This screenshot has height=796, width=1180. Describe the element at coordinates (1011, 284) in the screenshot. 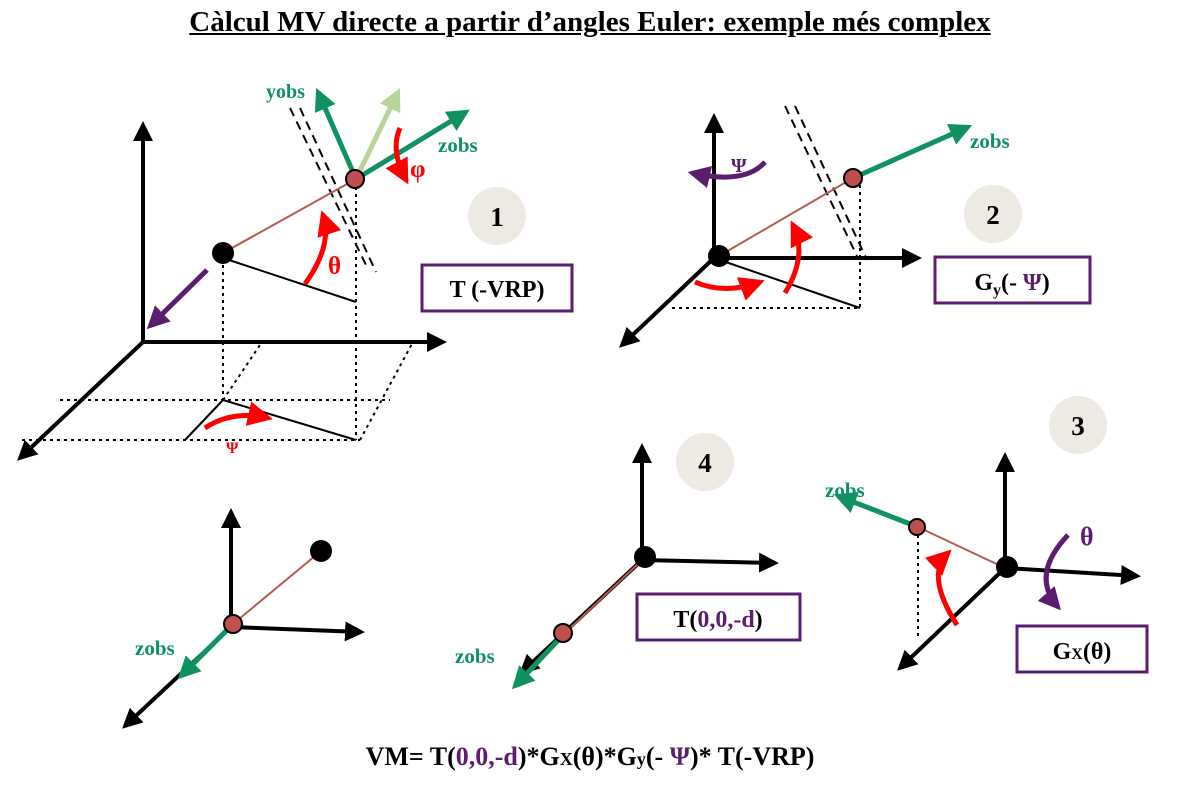

I see `step-2-label: Gy(- Ψ)` at that location.